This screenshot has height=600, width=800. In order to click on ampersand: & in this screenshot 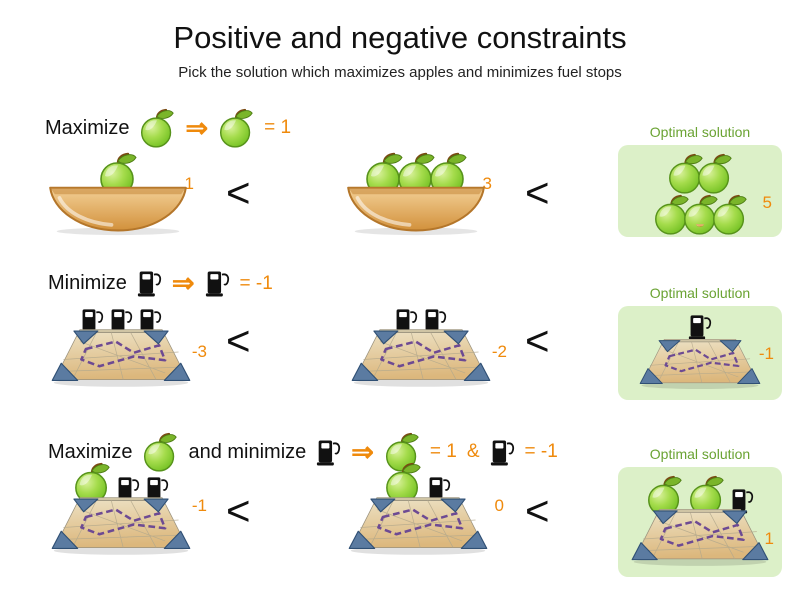, I will do `click(473, 451)`.